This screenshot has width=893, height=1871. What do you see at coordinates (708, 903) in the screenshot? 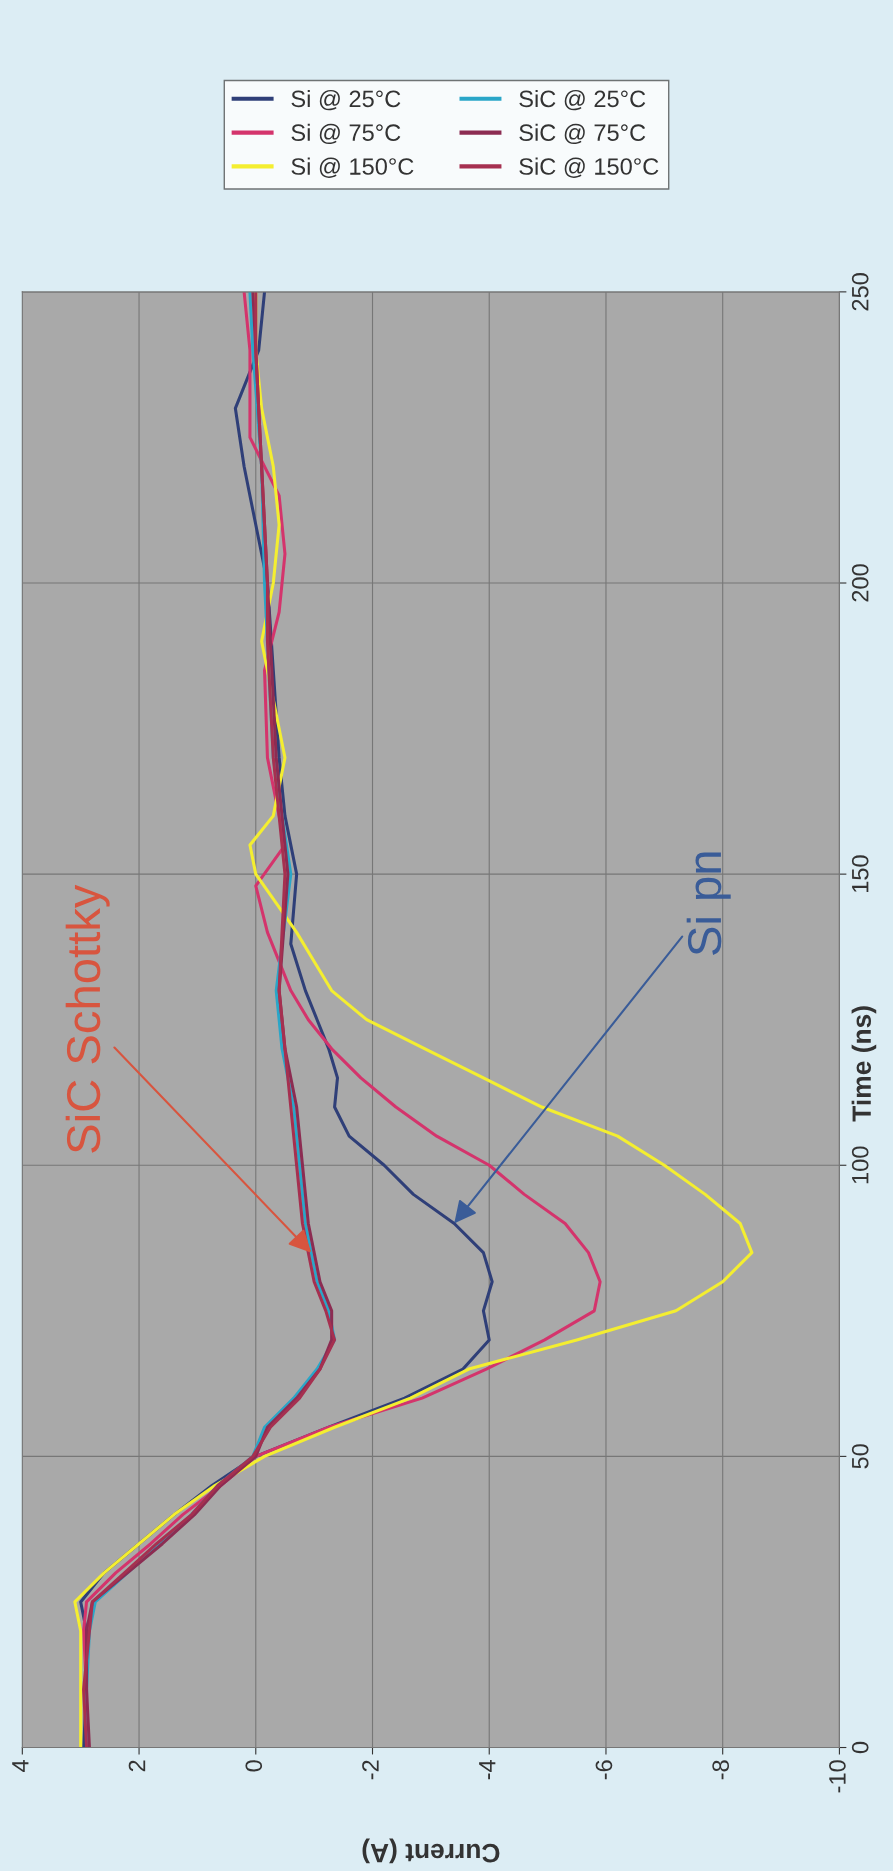
I see `annotation: Si pn` at bounding box center [708, 903].